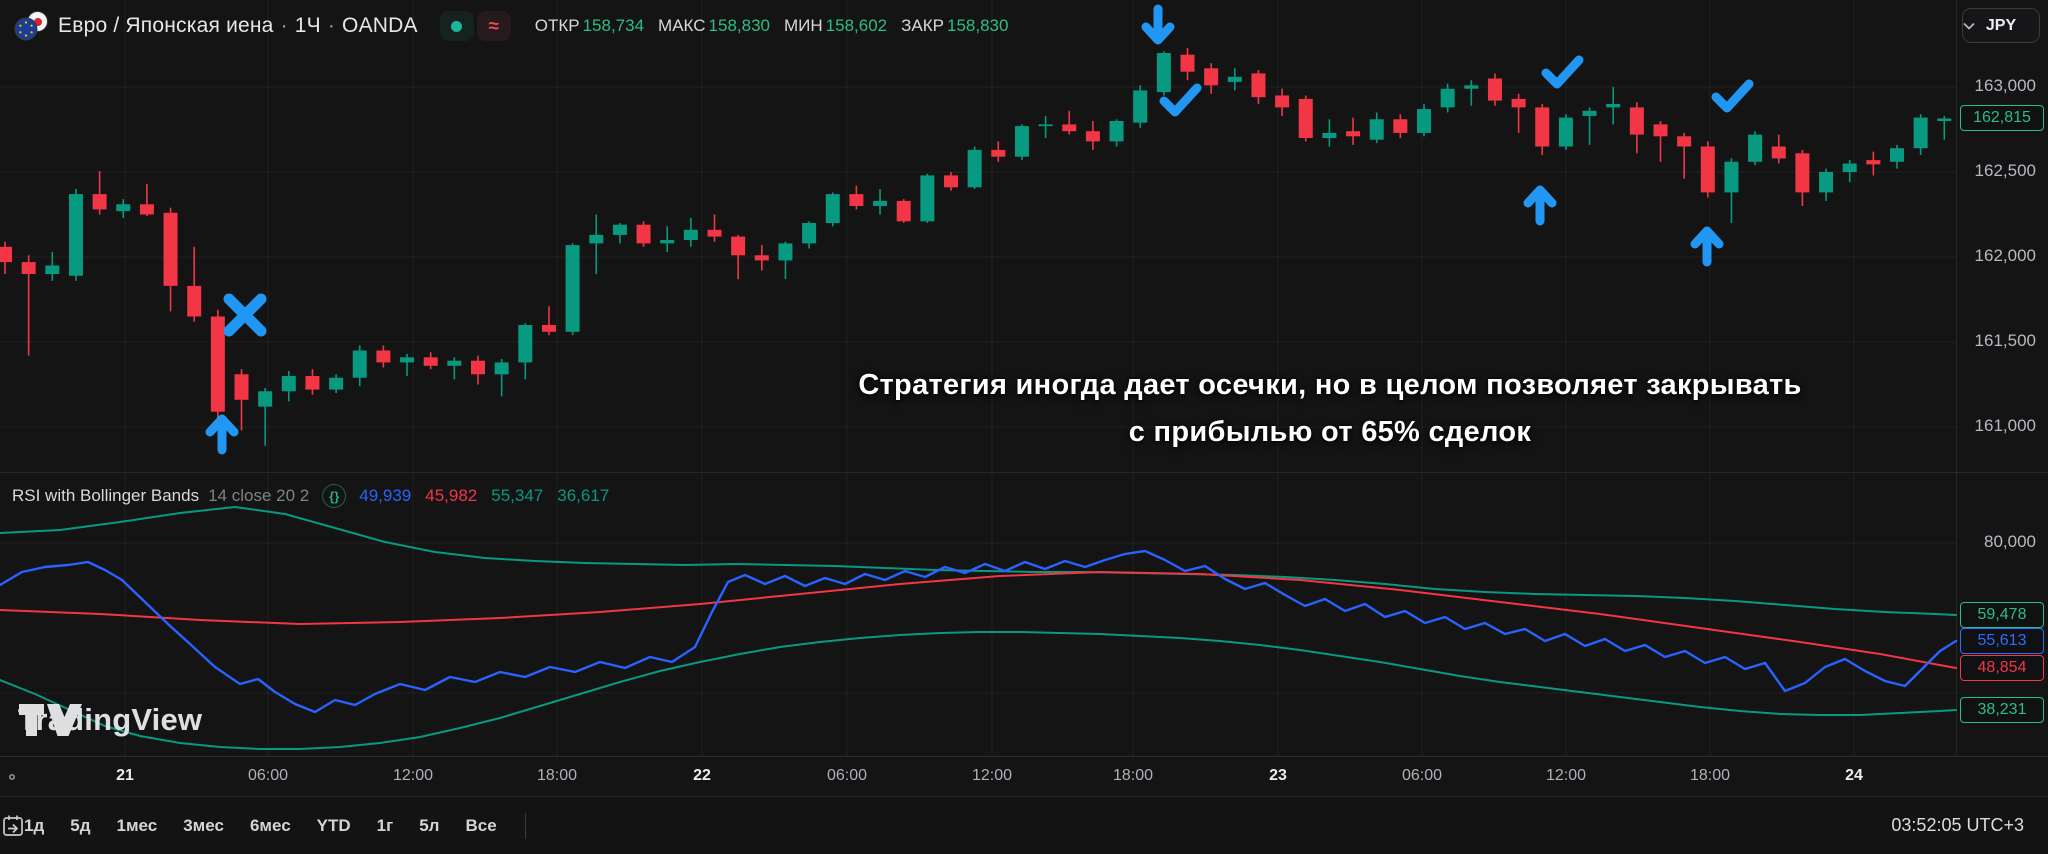 The image size is (2048, 854). What do you see at coordinates (583, 495) in the screenshot?
I see `rsi-legend-value: 36,617` at bounding box center [583, 495].